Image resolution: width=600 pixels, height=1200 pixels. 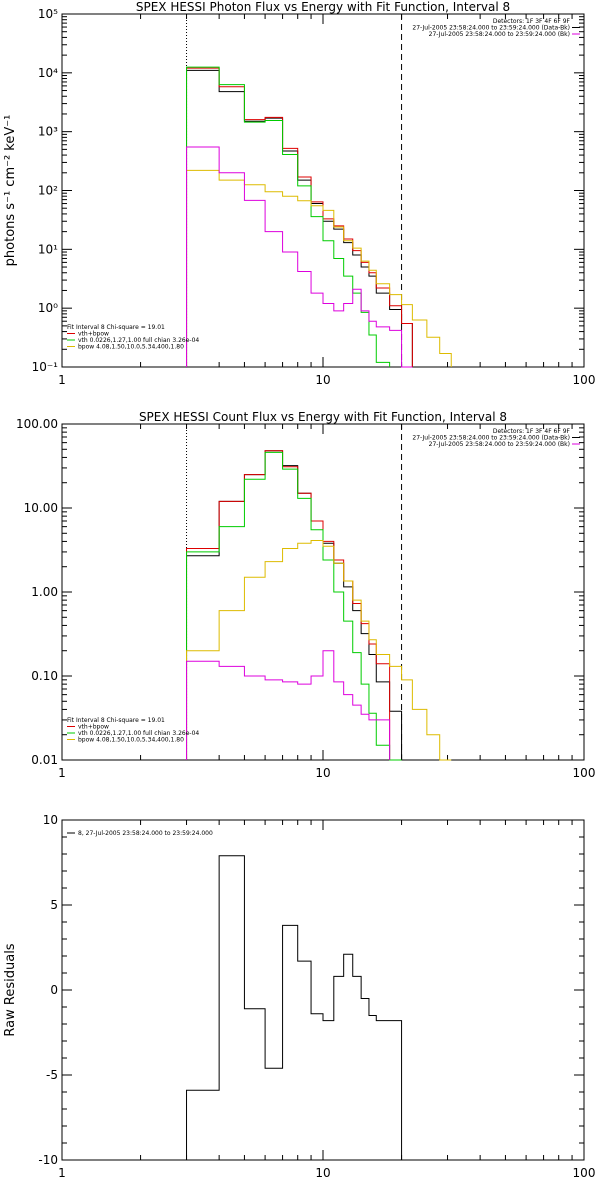 I want to click on y-tick-label: 0.01, so click(x=44, y=760).